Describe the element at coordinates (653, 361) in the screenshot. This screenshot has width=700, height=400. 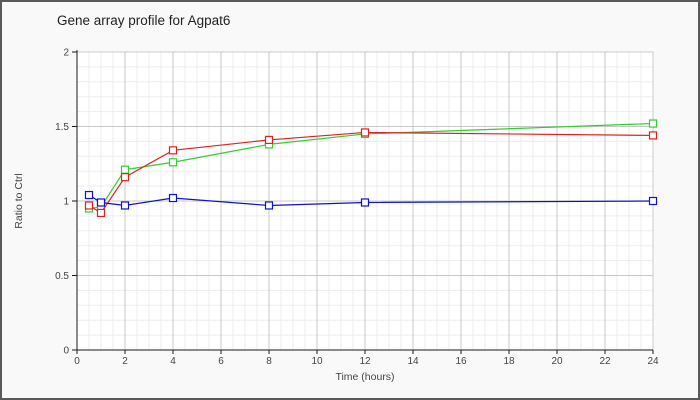
I see `x-tick-label: 24` at that location.